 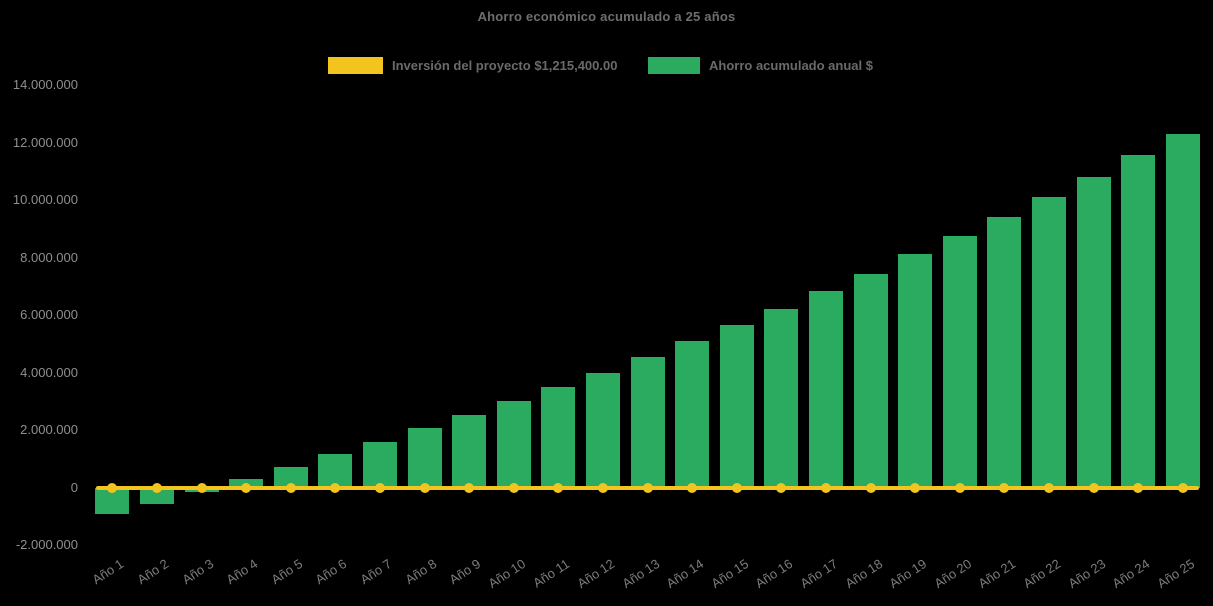 What do you see at coordinates (606, 16) in the screenshot?
I see `chart-title: Ahorro económico acumulado a 25 años` at bounding box center [606, 16].